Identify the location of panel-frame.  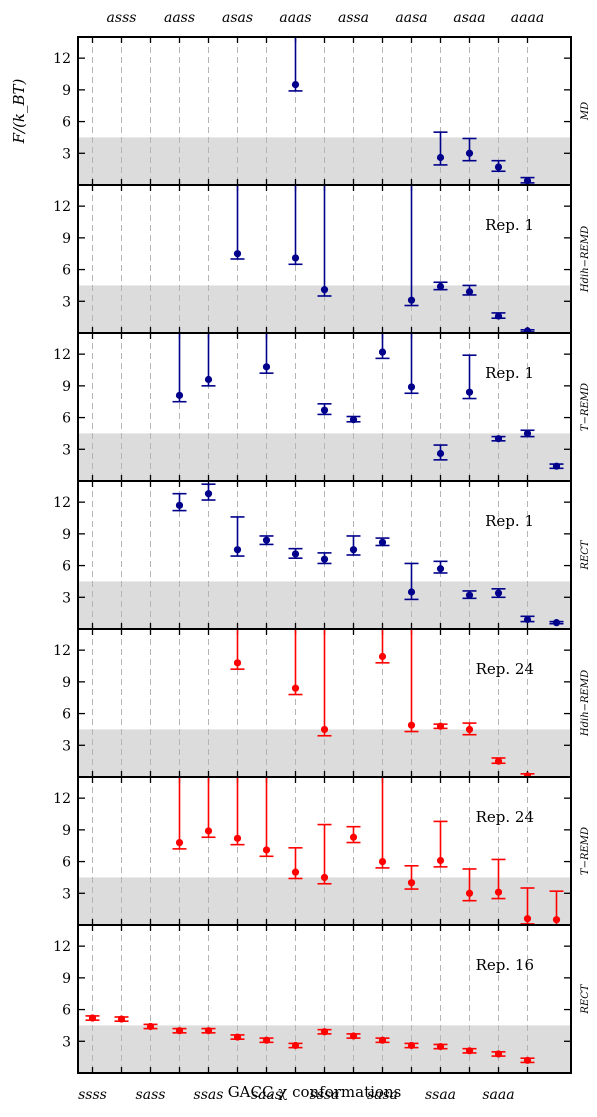
(324, 999).